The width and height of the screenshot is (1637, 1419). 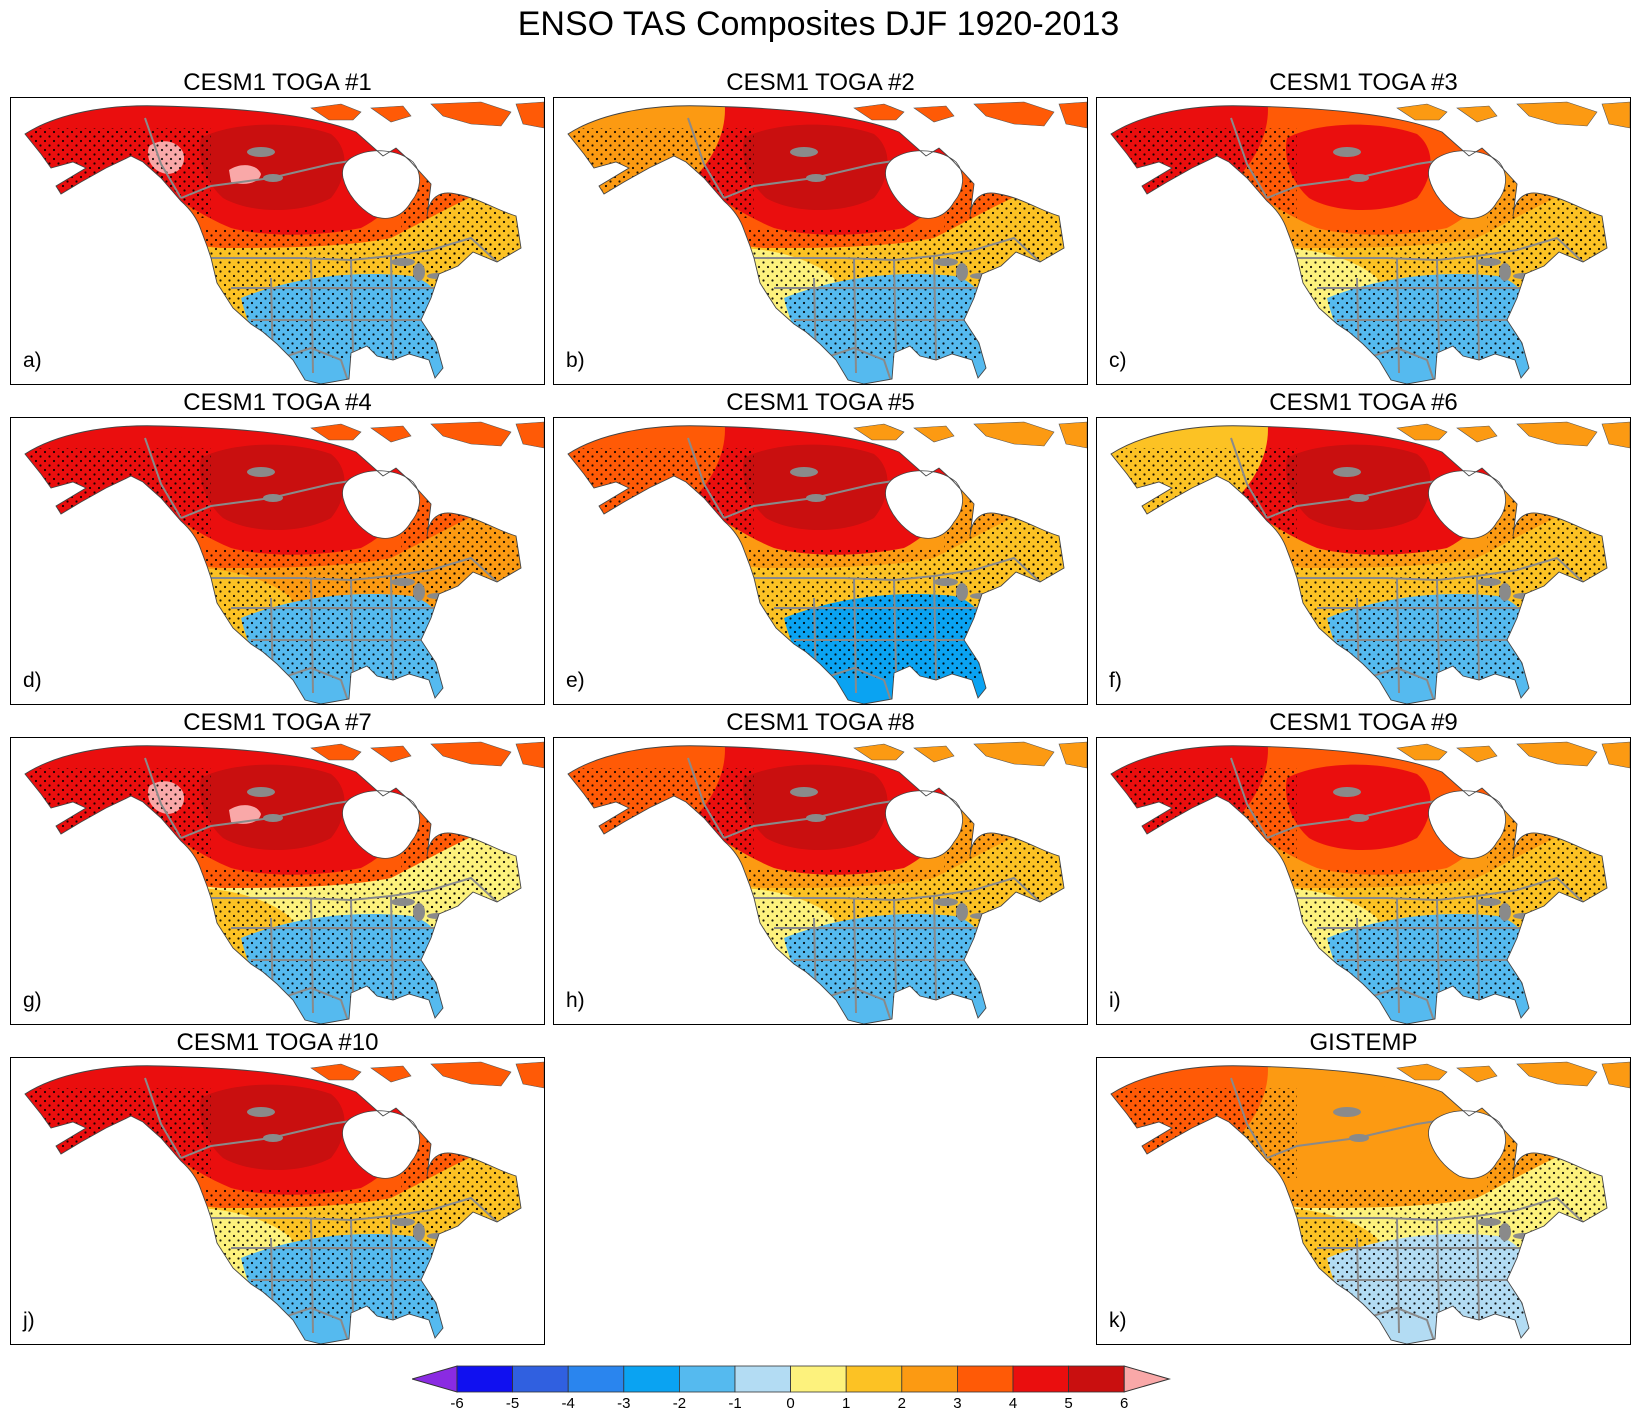 I want to click on panel-title: CESM1 TOGA #8, so click(x=820, y=722).